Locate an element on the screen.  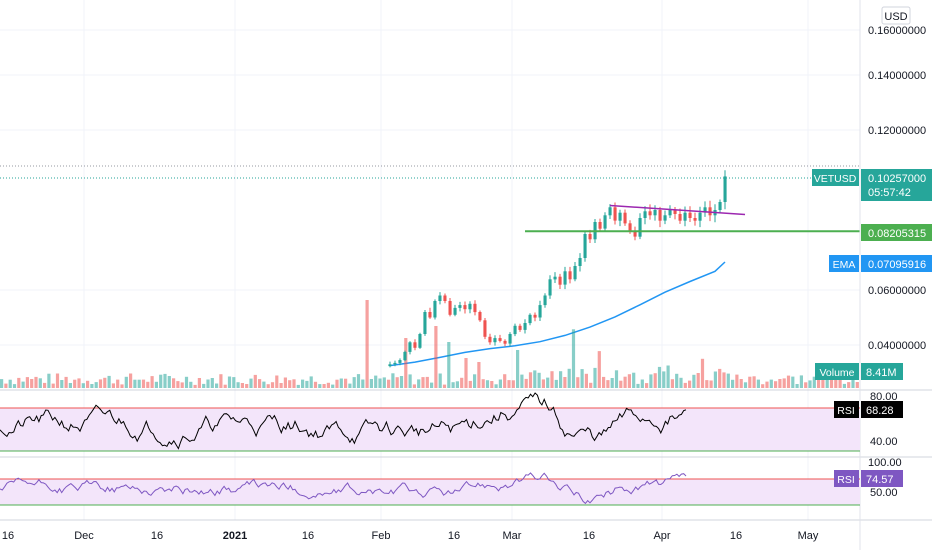
trendline is located at coordinates (677, 210).